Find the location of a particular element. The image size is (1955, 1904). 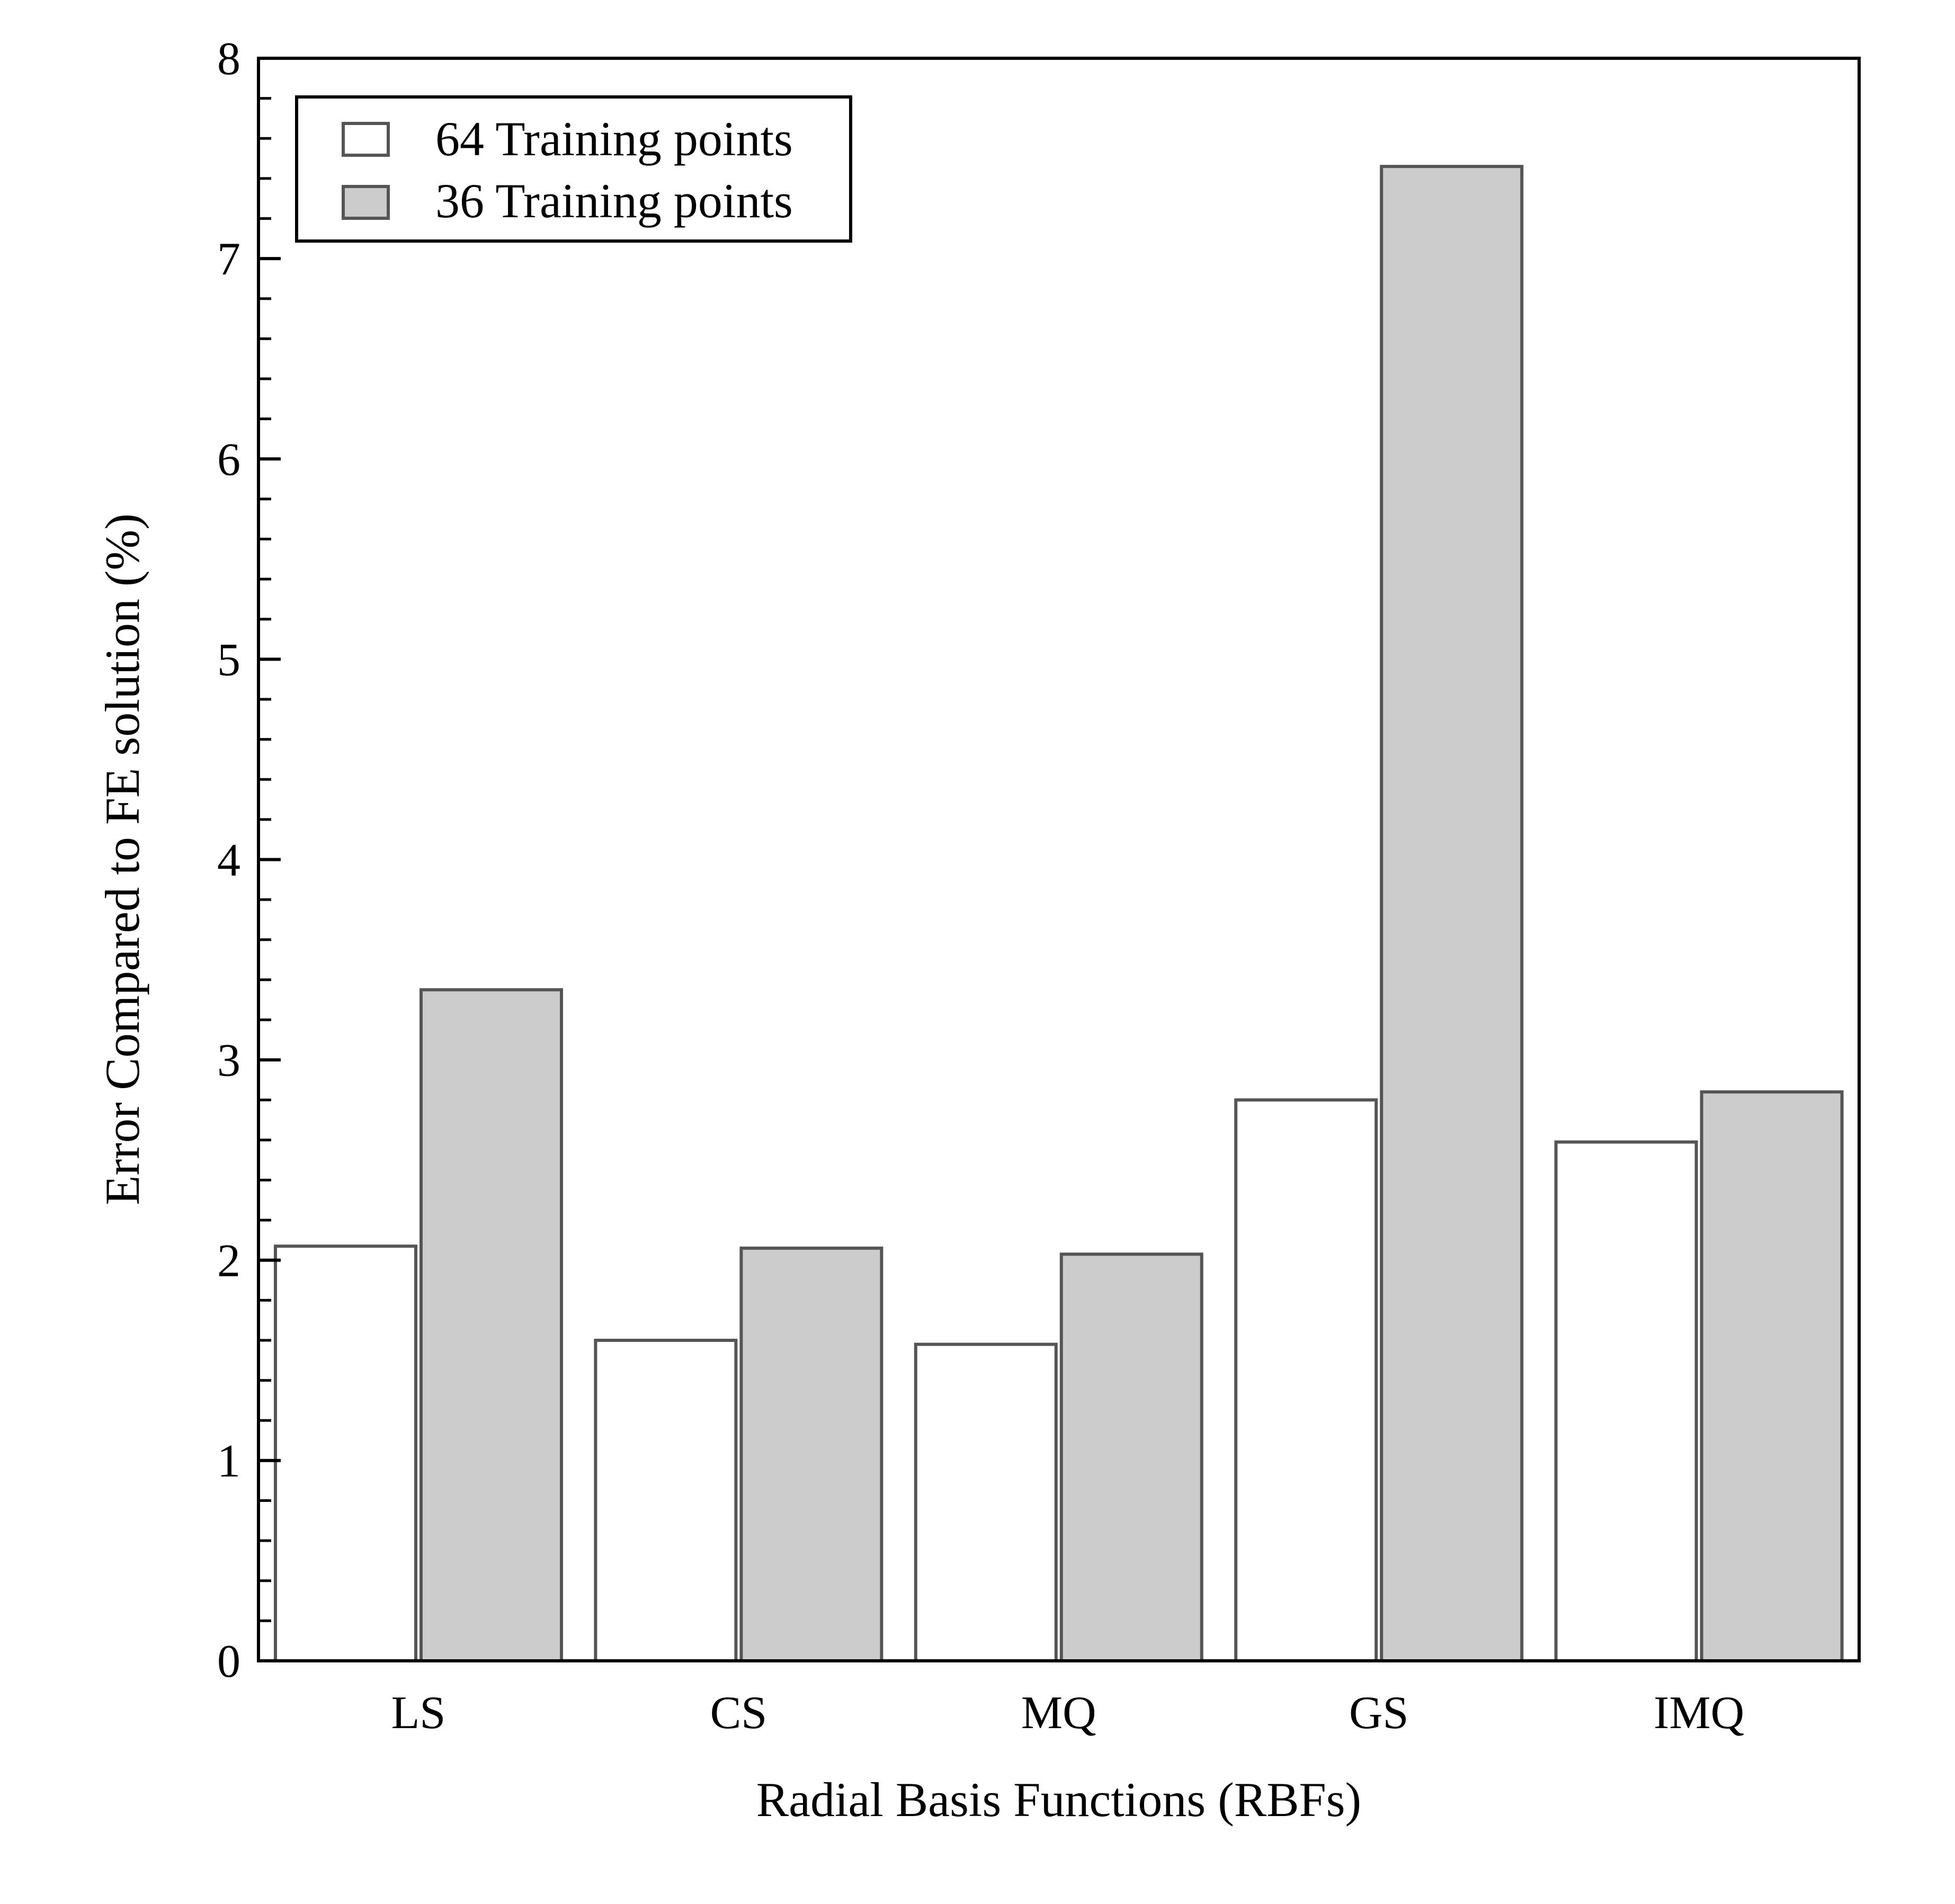

y-tick-label: 4 is located at coordinates (229, 860).